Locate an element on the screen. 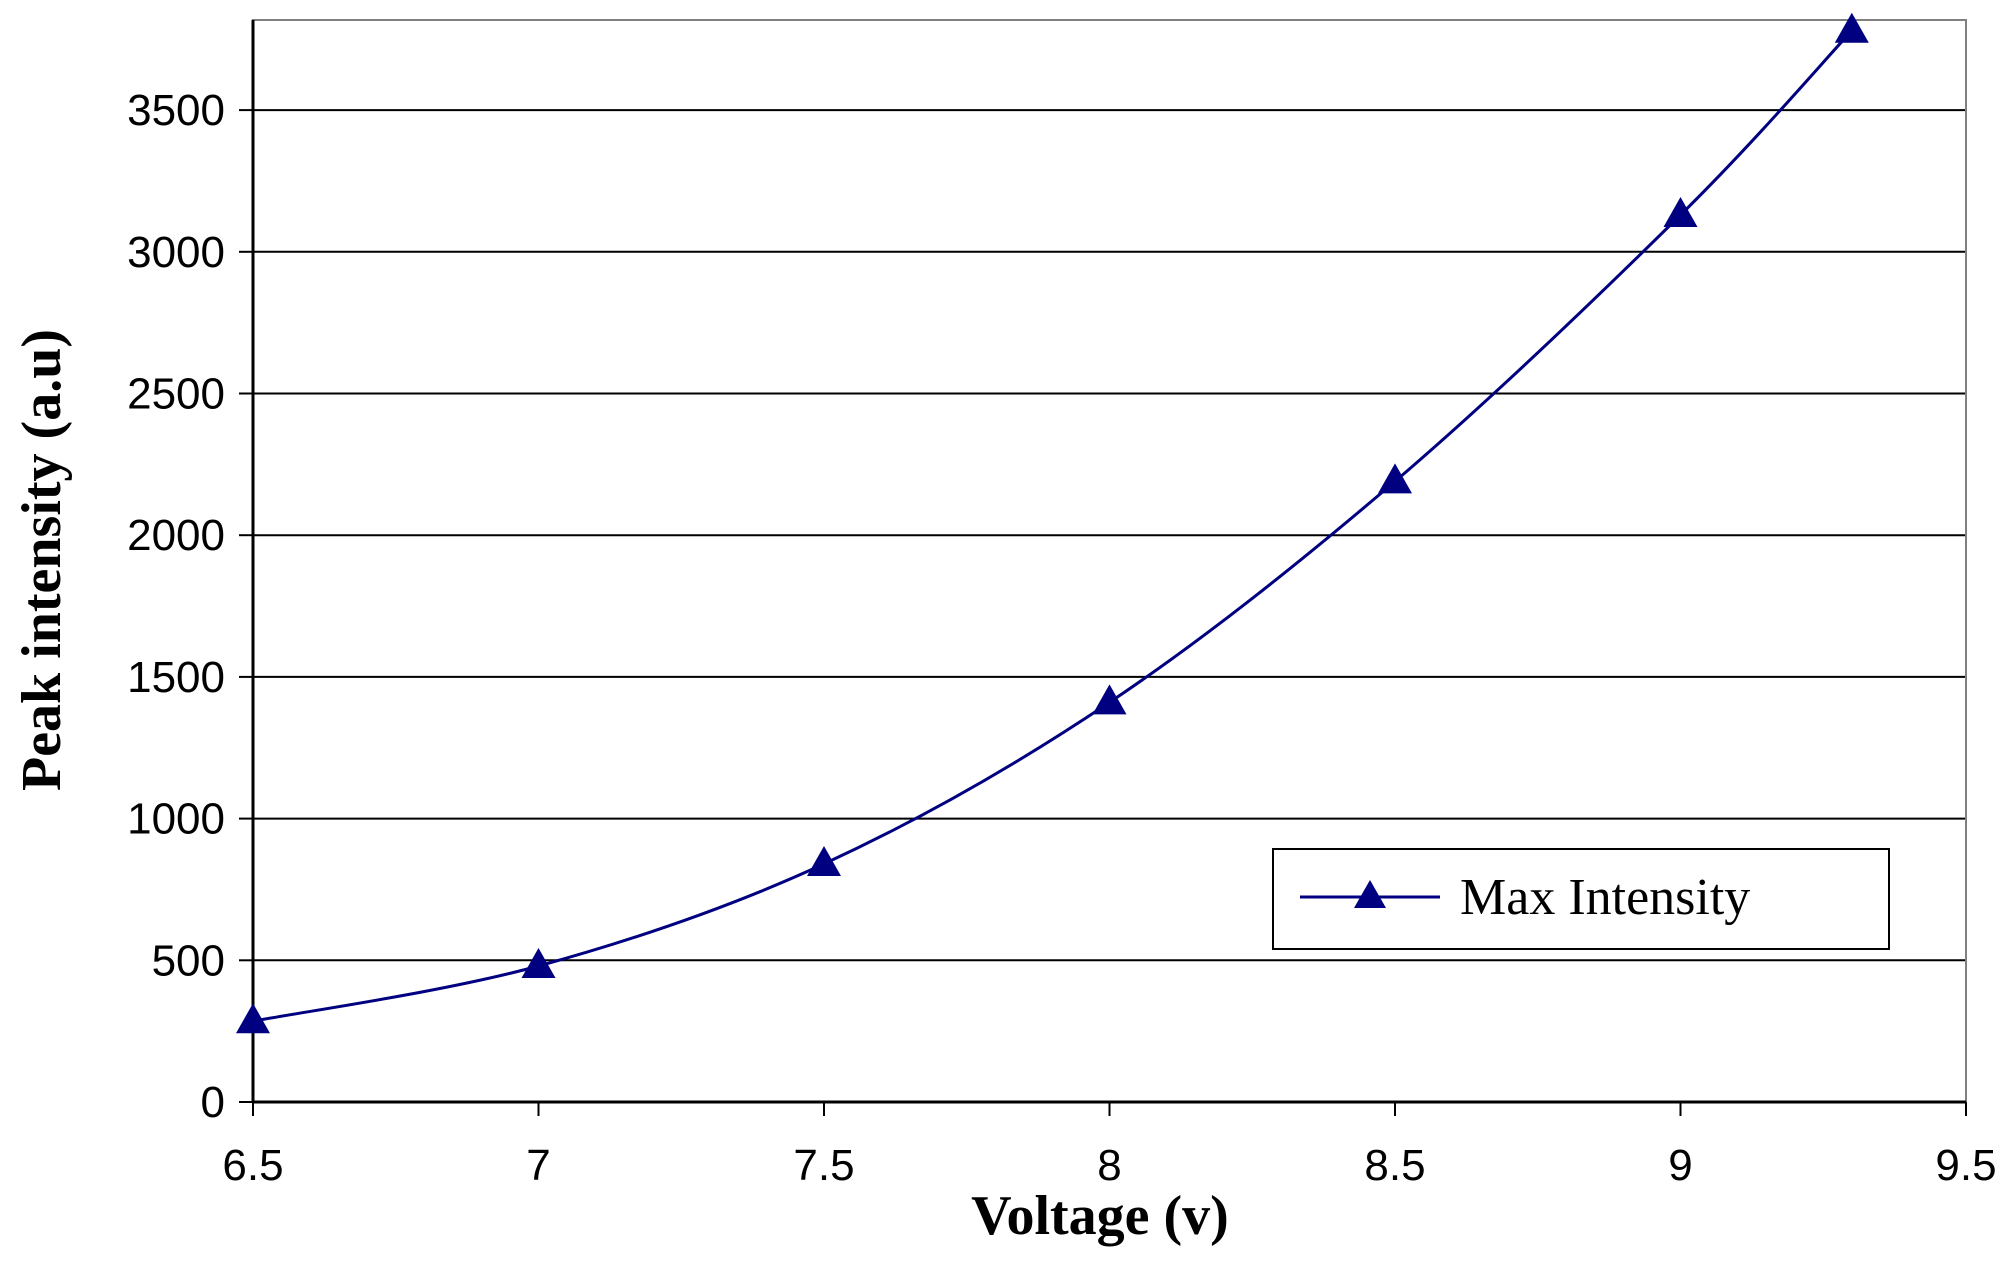 This screenshot has height=1265, width=2012. y-tick-label: 2500 is located at coordinates (176, 394).